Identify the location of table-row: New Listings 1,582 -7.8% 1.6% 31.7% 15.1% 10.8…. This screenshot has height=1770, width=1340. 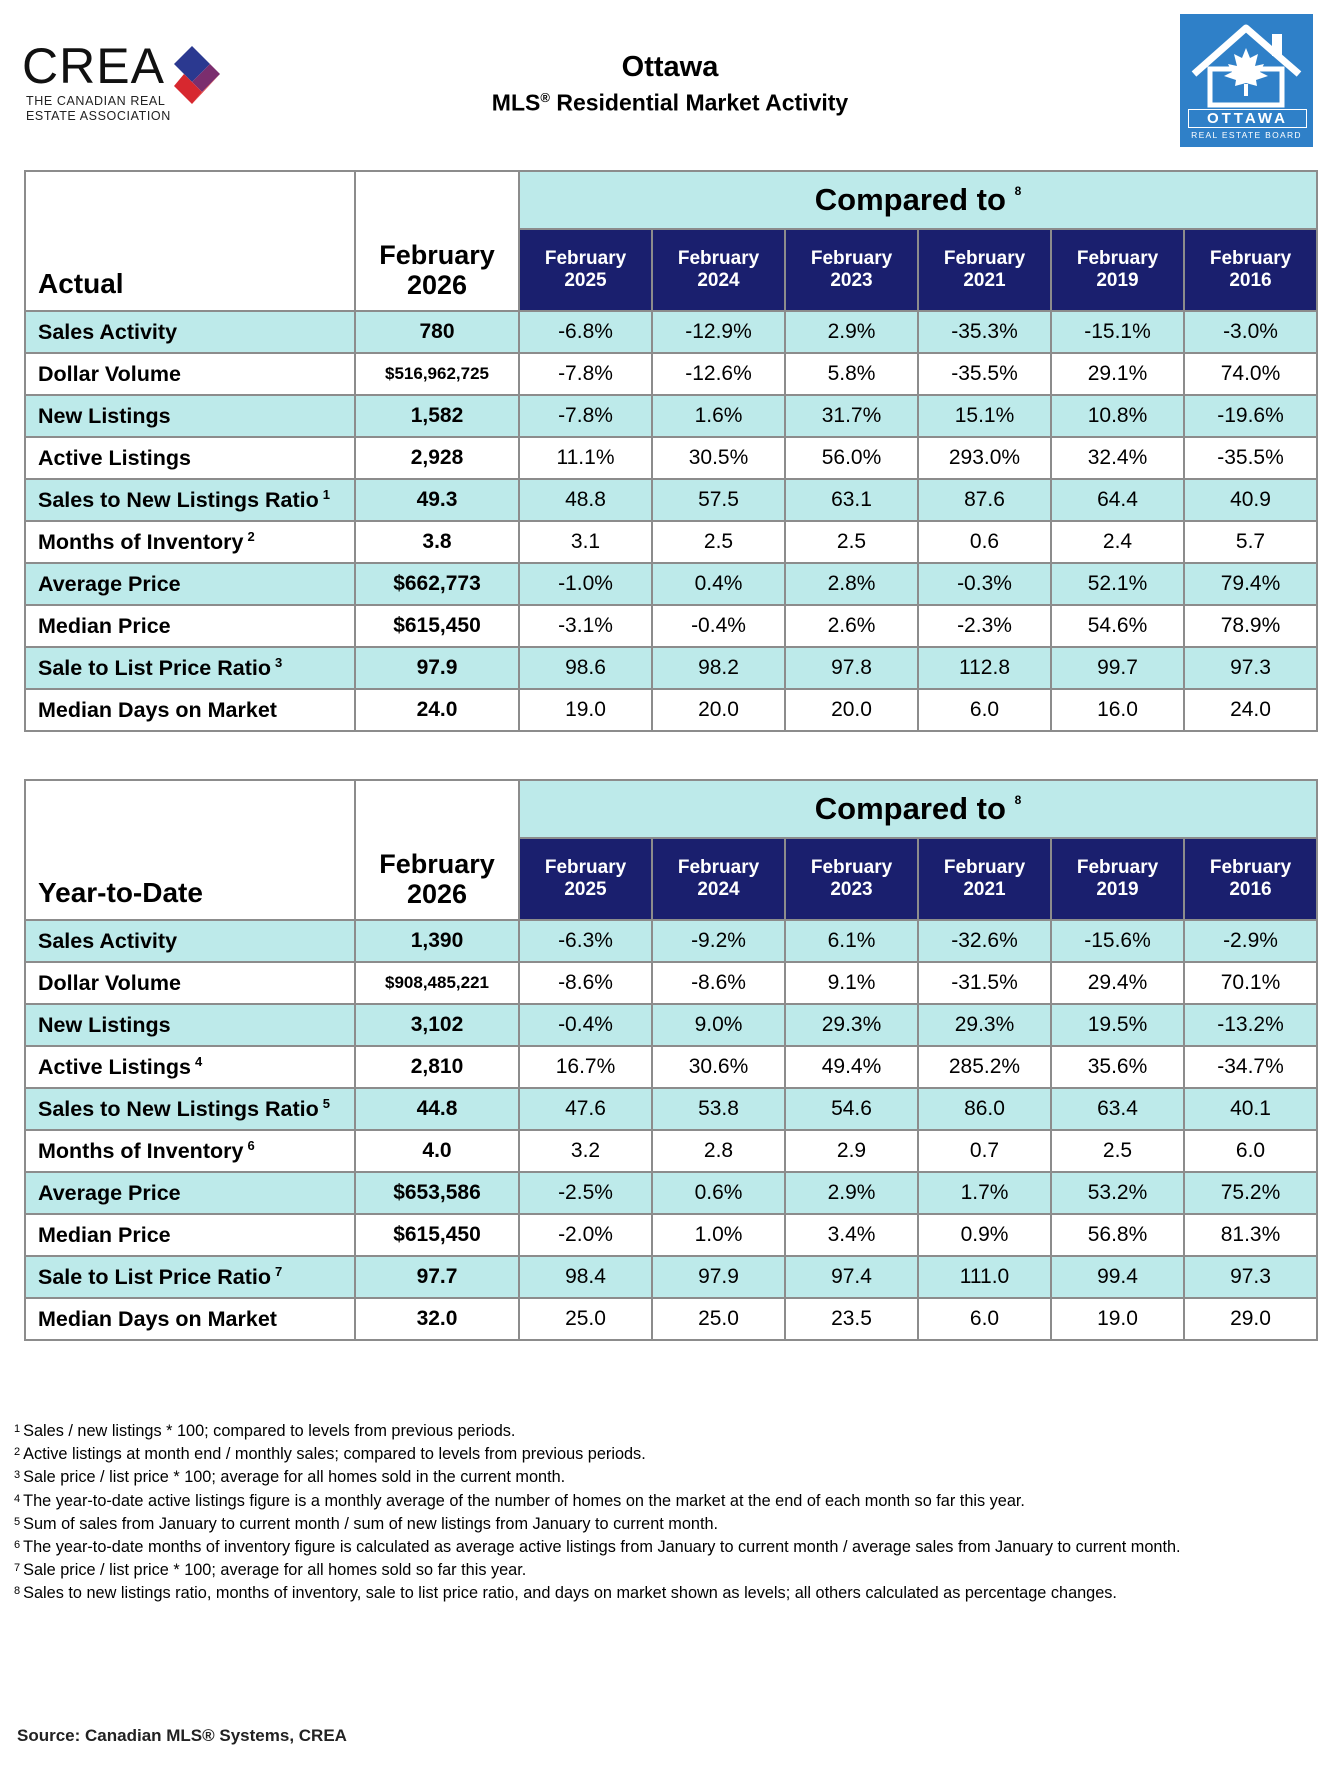
(671, 416).